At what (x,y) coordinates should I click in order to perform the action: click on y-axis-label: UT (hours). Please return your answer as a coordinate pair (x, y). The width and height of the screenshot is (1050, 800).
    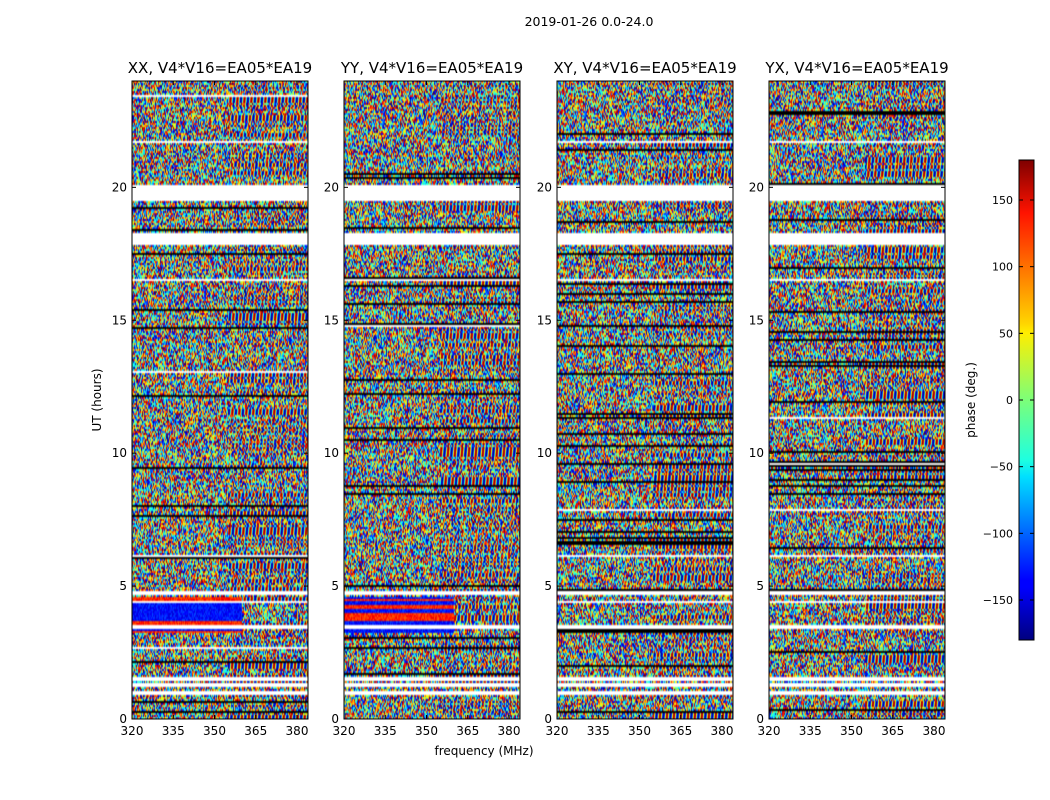
    Looking at the image, I should click on (97, 399).